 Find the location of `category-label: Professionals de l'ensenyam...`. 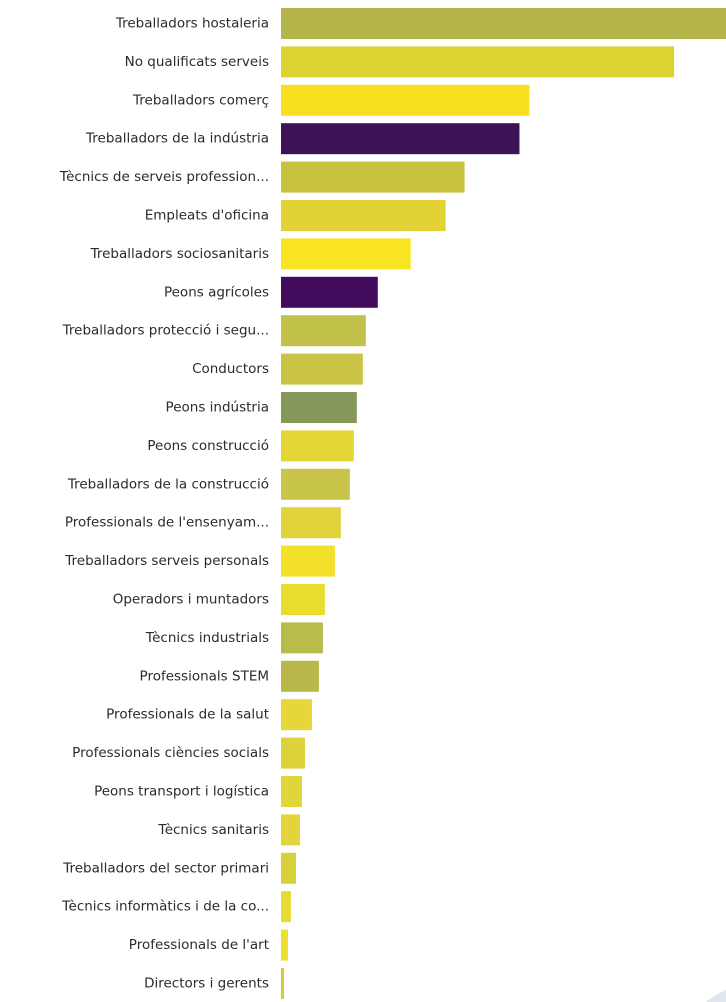

category-label: Professionals de l'ensenyam... is located at coordinates (167, 523).